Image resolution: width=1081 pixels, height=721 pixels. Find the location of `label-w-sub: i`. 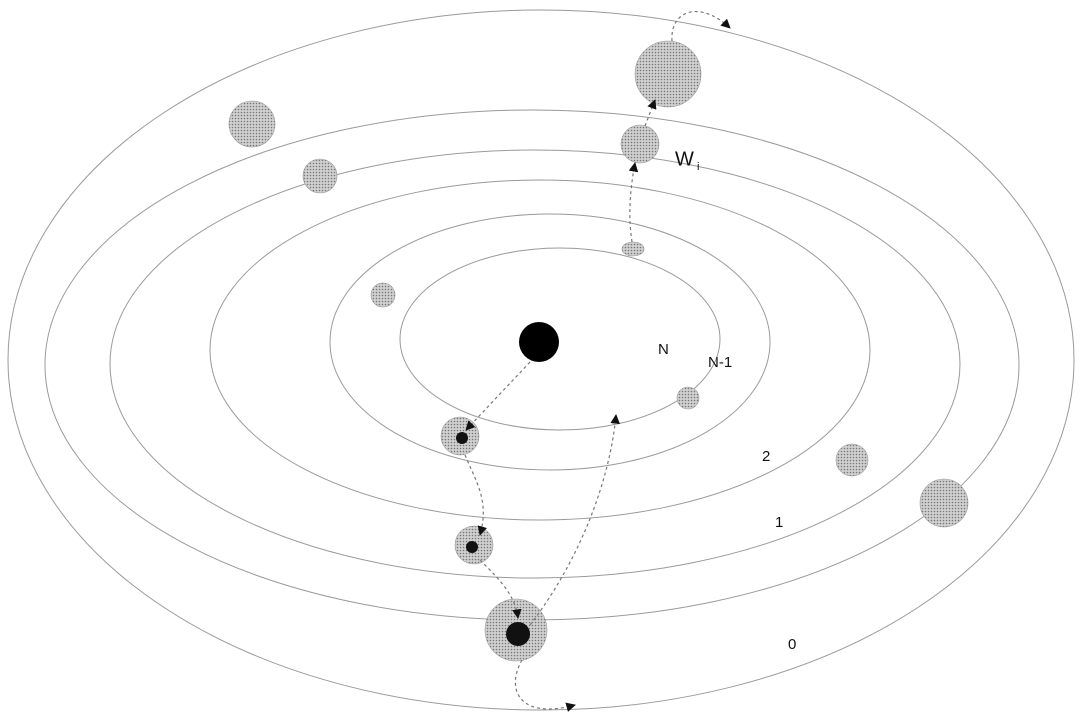

label-w-sub: i is located at coordinates (698, 167).